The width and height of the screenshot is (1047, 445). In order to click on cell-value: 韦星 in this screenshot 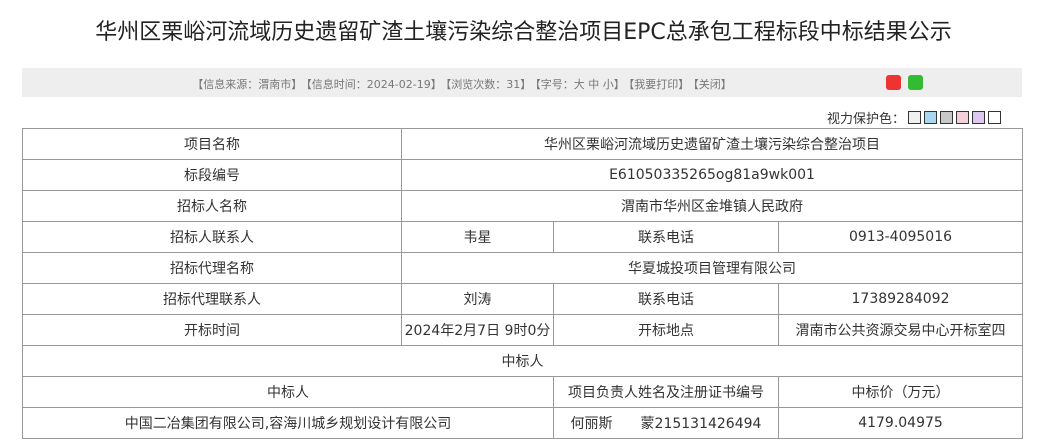, I will do `click(477, 237)`.